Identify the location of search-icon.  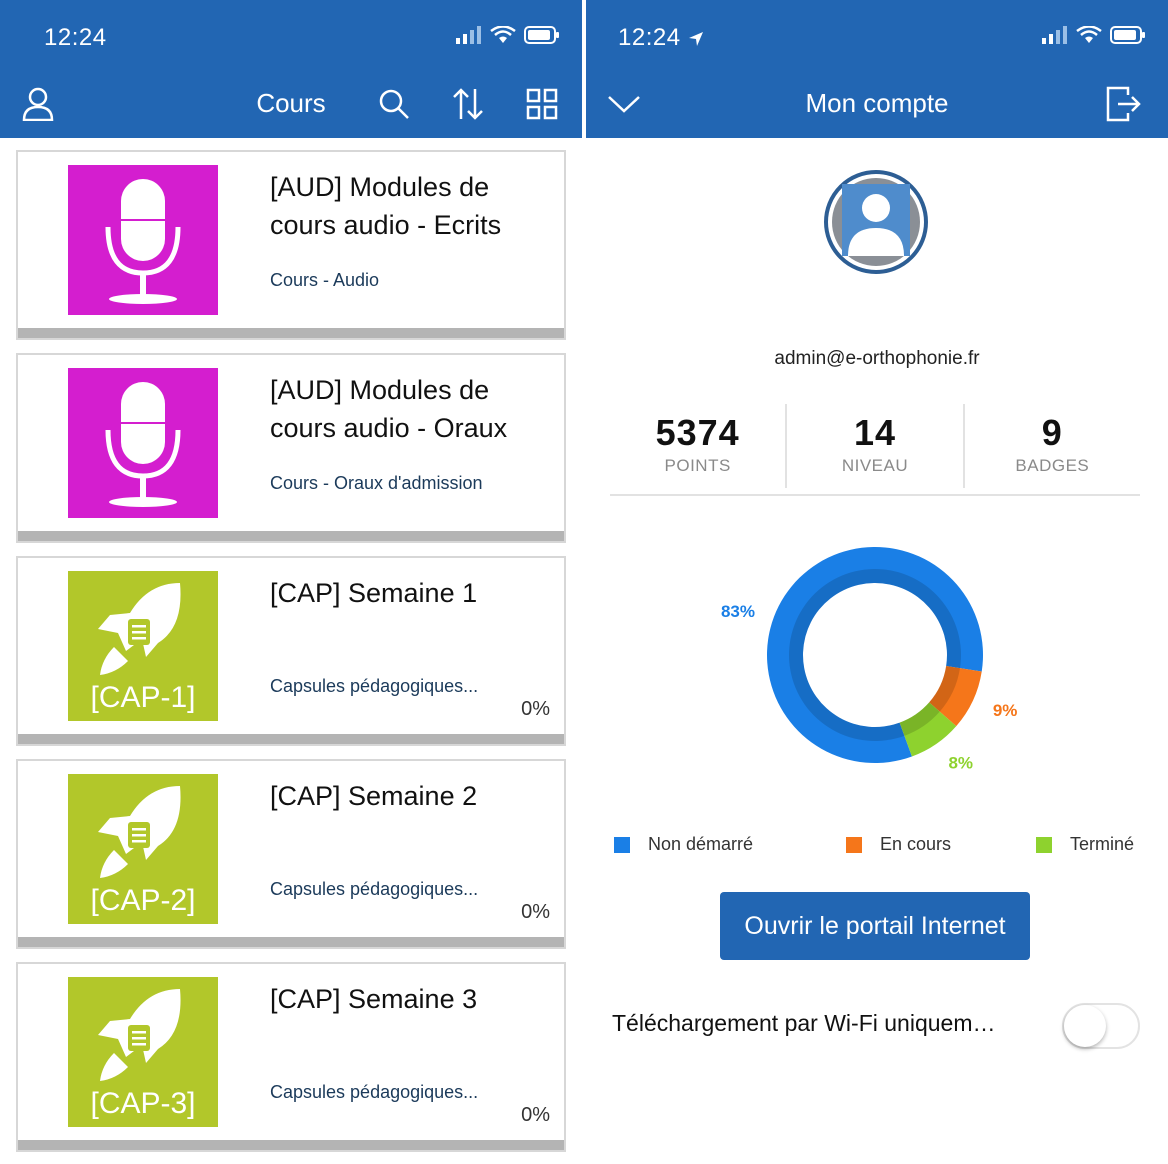
(394, 104).